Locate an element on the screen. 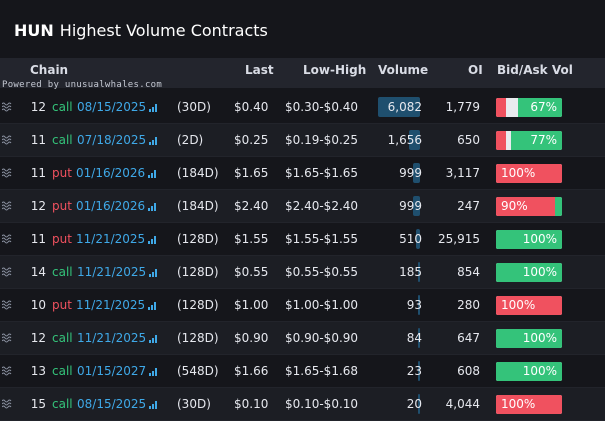 The height and width of the screenshot is (421, 605). low-high-range: $0.55-$0.55 is located at coordinates (322, 272).